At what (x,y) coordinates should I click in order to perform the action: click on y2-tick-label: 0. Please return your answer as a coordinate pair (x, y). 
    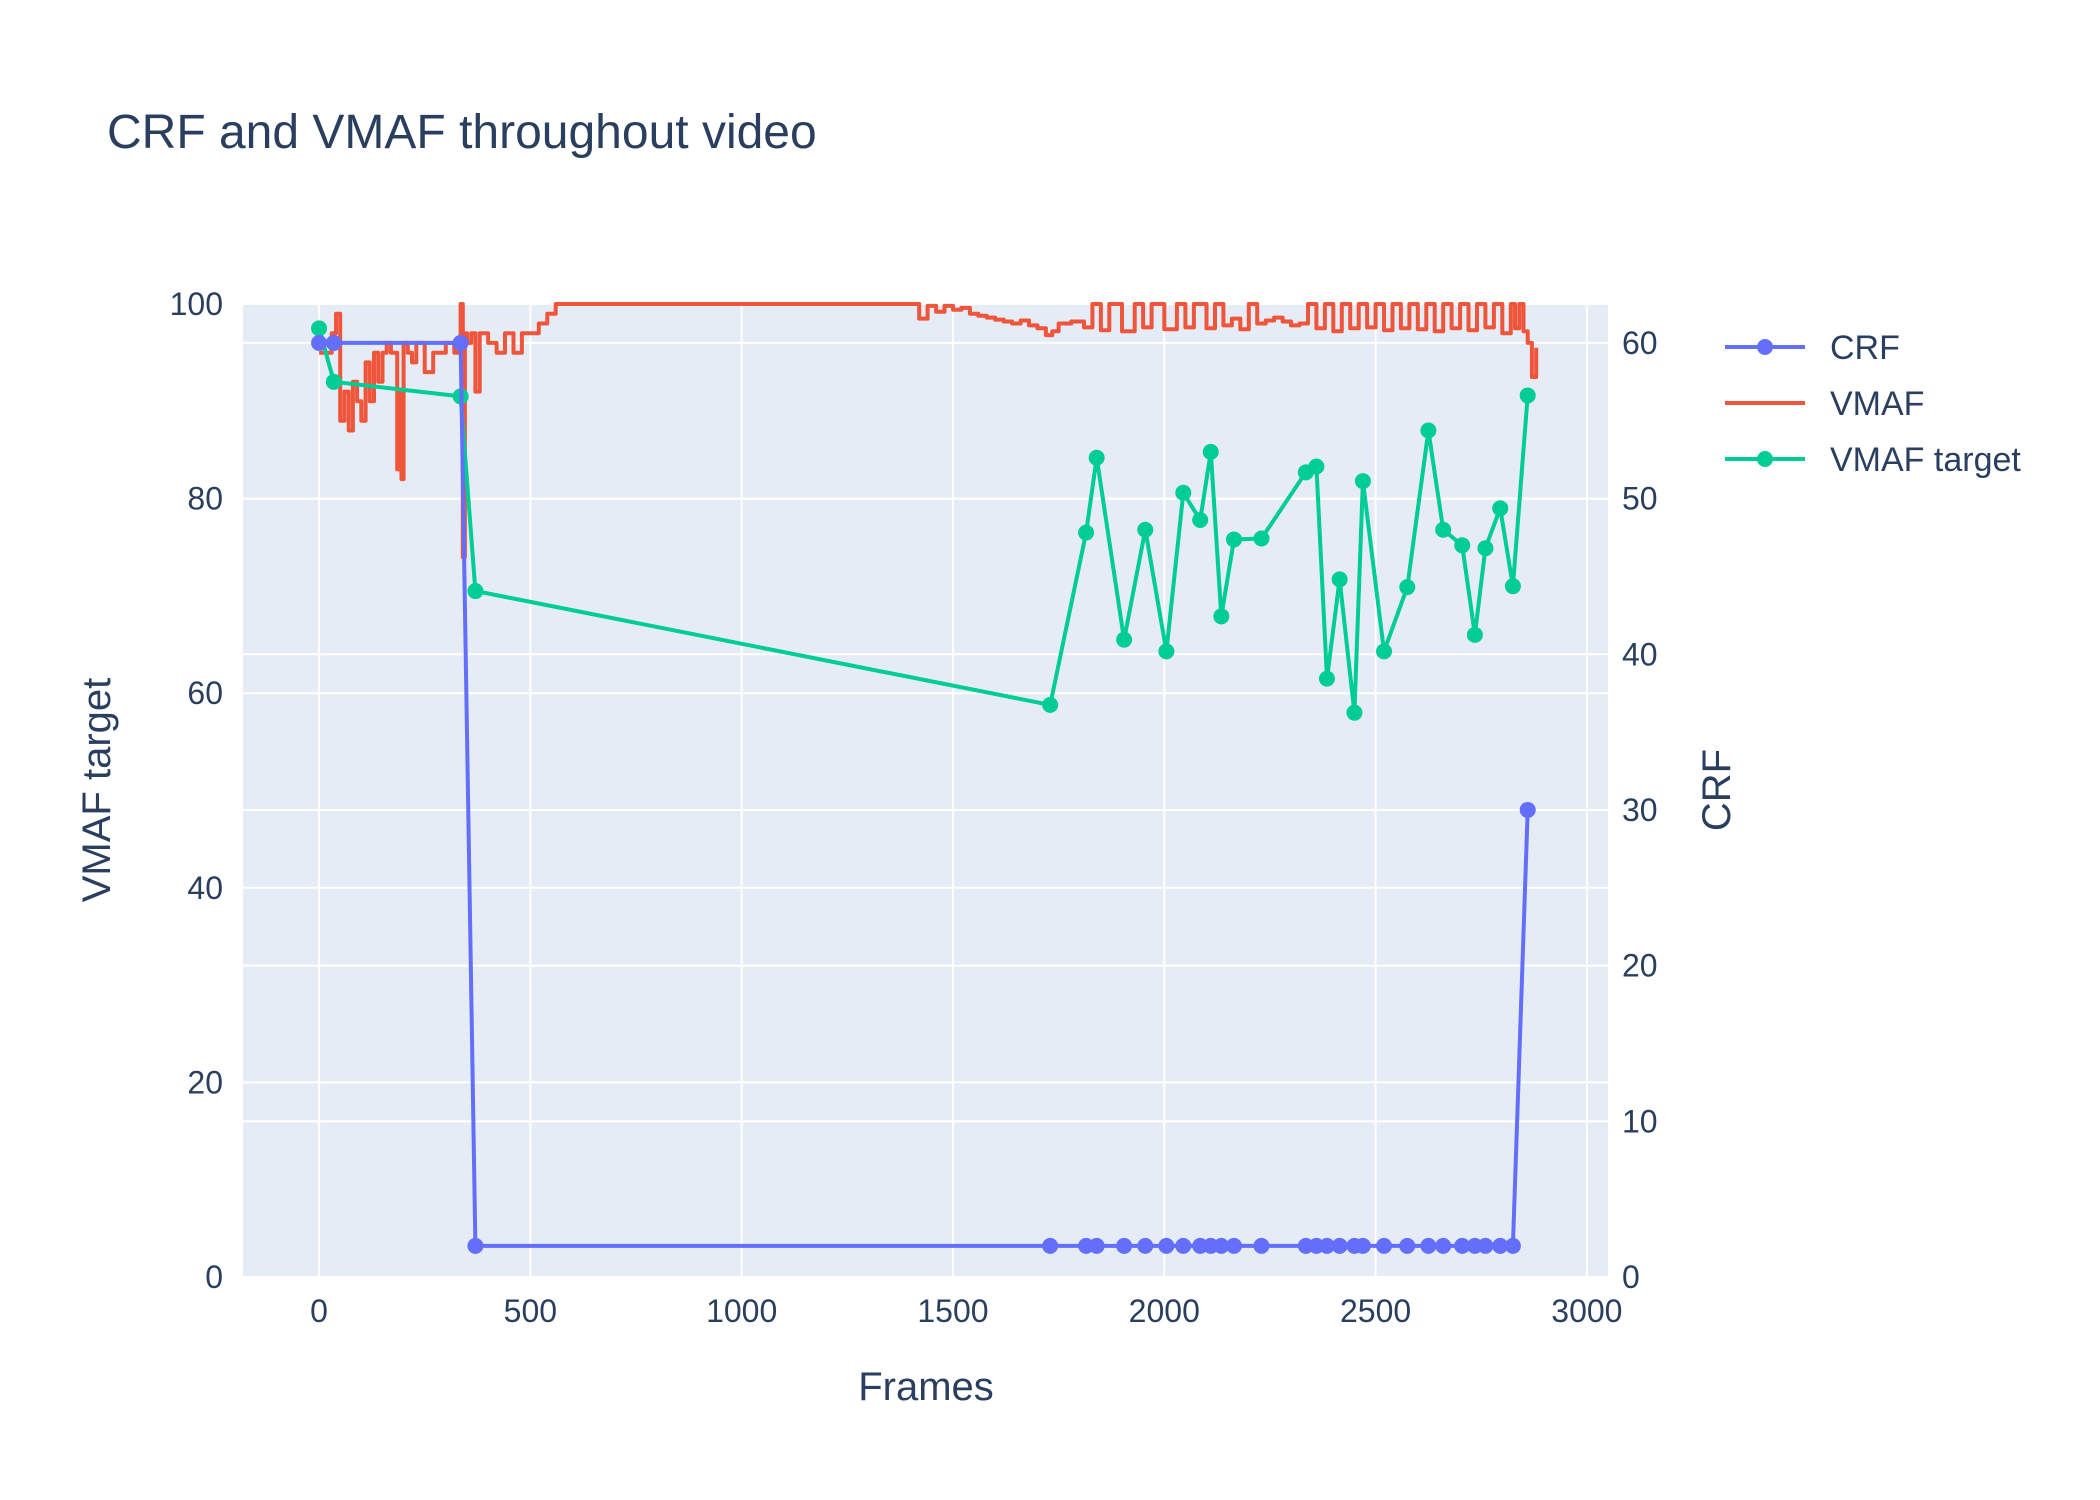
    Looking at the image, I should click on (1631, 1277).